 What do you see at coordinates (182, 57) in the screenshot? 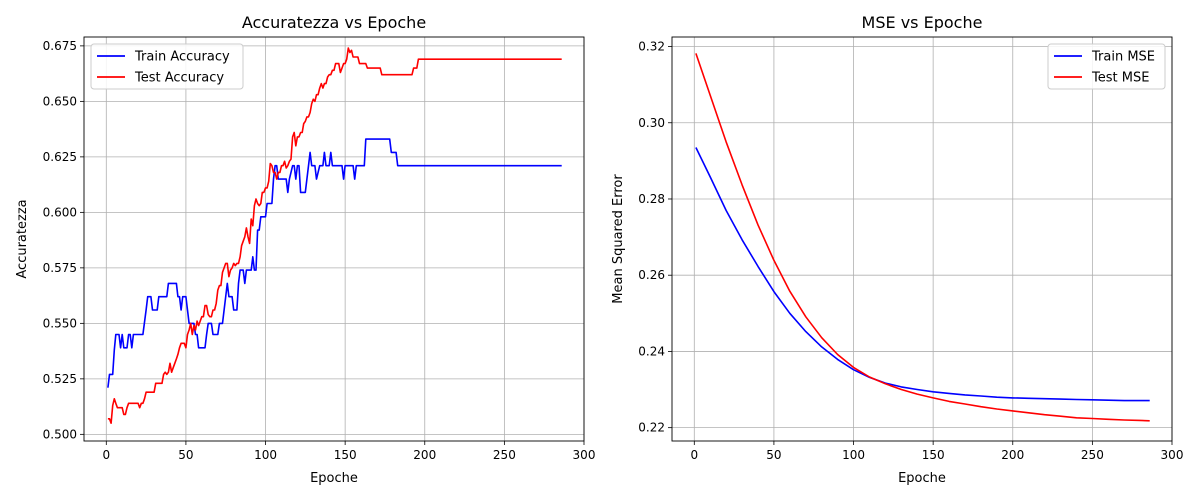
I see `legend-label: Train Accuracy` at bounding box center [182, 57].